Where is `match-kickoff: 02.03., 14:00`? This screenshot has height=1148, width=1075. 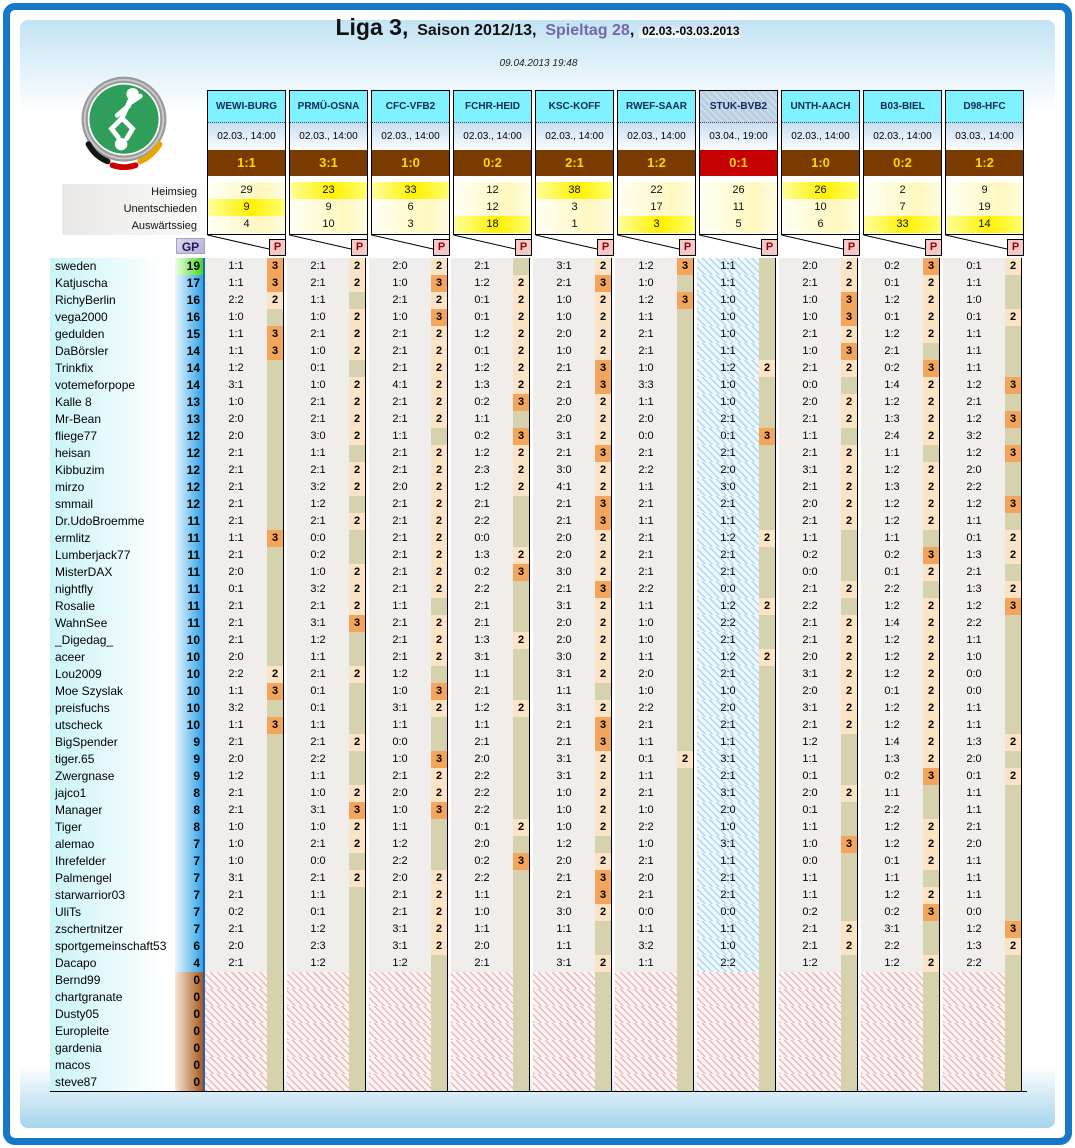 match-kickoff: 02.03., 14:00 is located at coordinates (574, 136).